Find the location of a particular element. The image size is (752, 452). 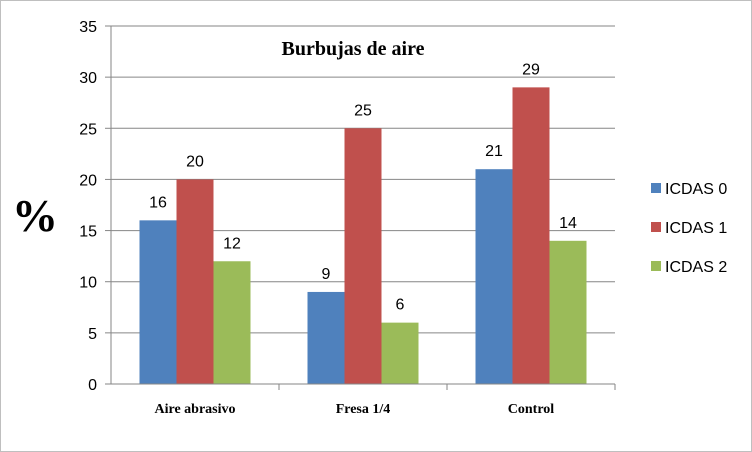

x-tick-label: Fresa 1/4 is located at coordinates (363, 409).